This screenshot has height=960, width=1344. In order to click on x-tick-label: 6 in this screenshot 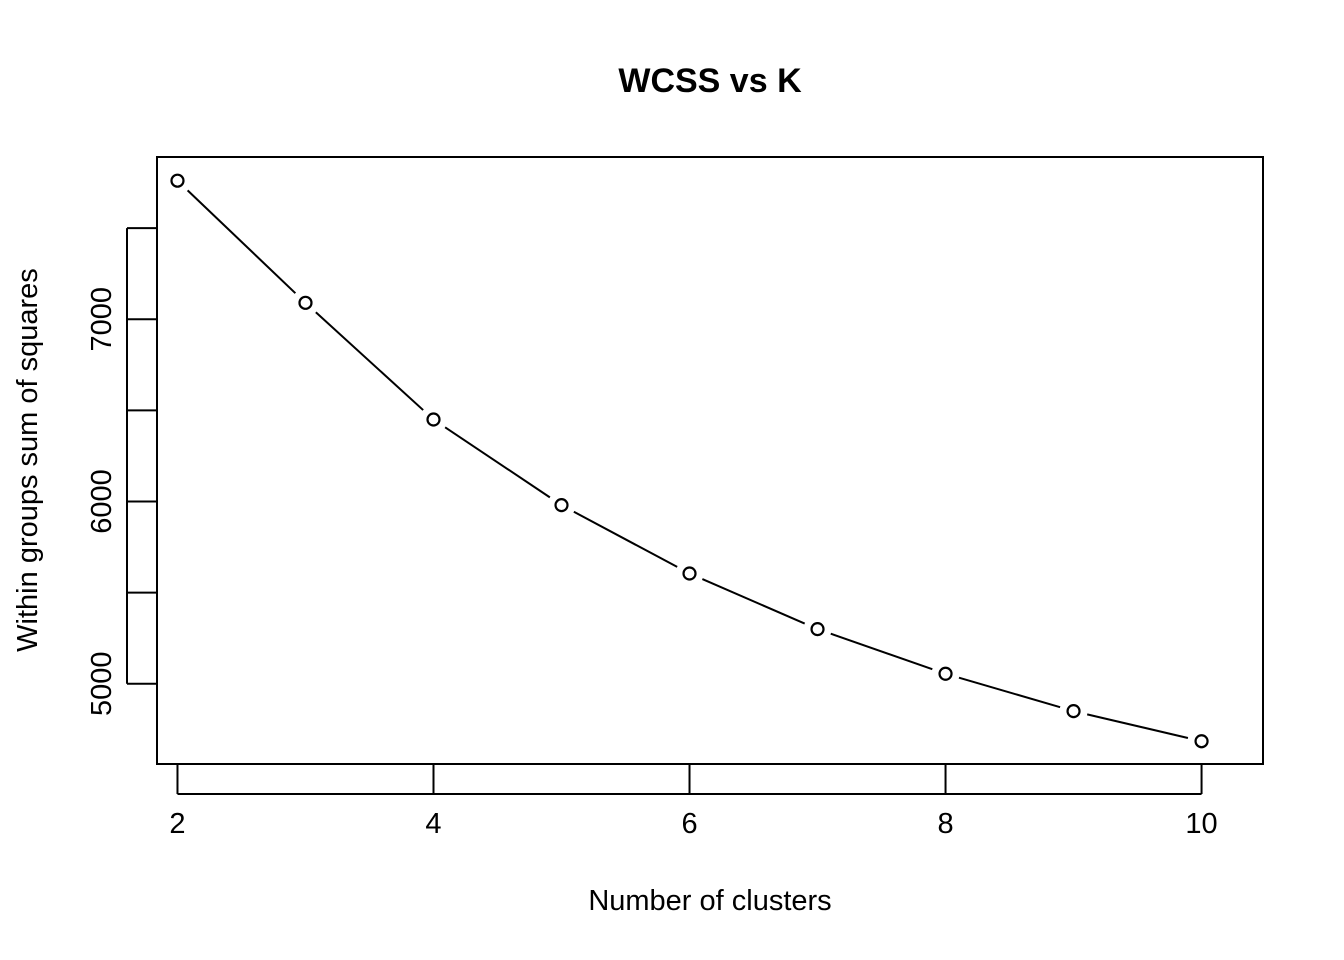, I will do `click(689, 824)`.